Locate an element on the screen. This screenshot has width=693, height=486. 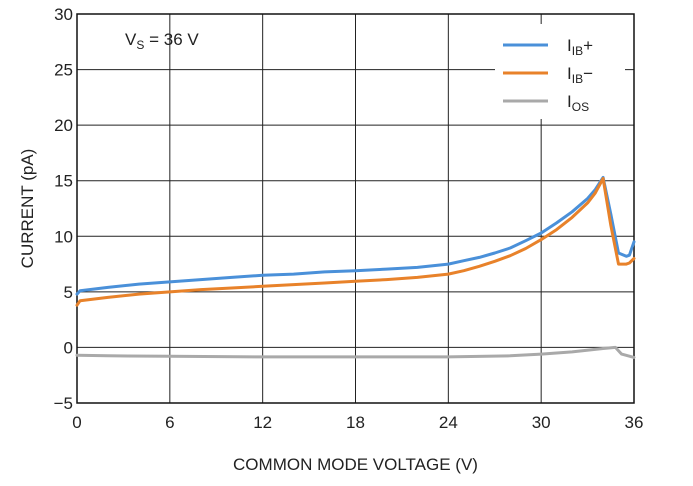
legend: IIB+ IIB− IOS is located at coordinates (560, 71).